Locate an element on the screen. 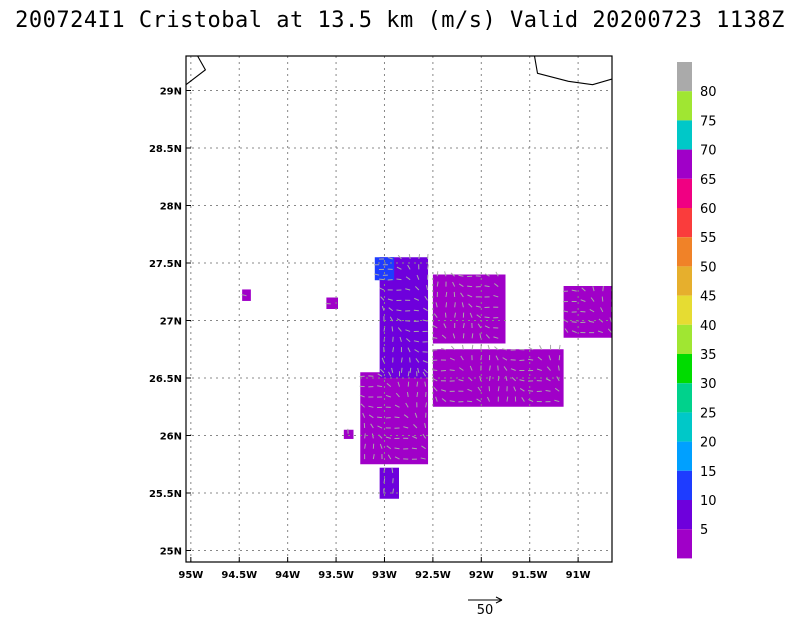  colorbar-label: 30 is located at coordinates (708, 384).